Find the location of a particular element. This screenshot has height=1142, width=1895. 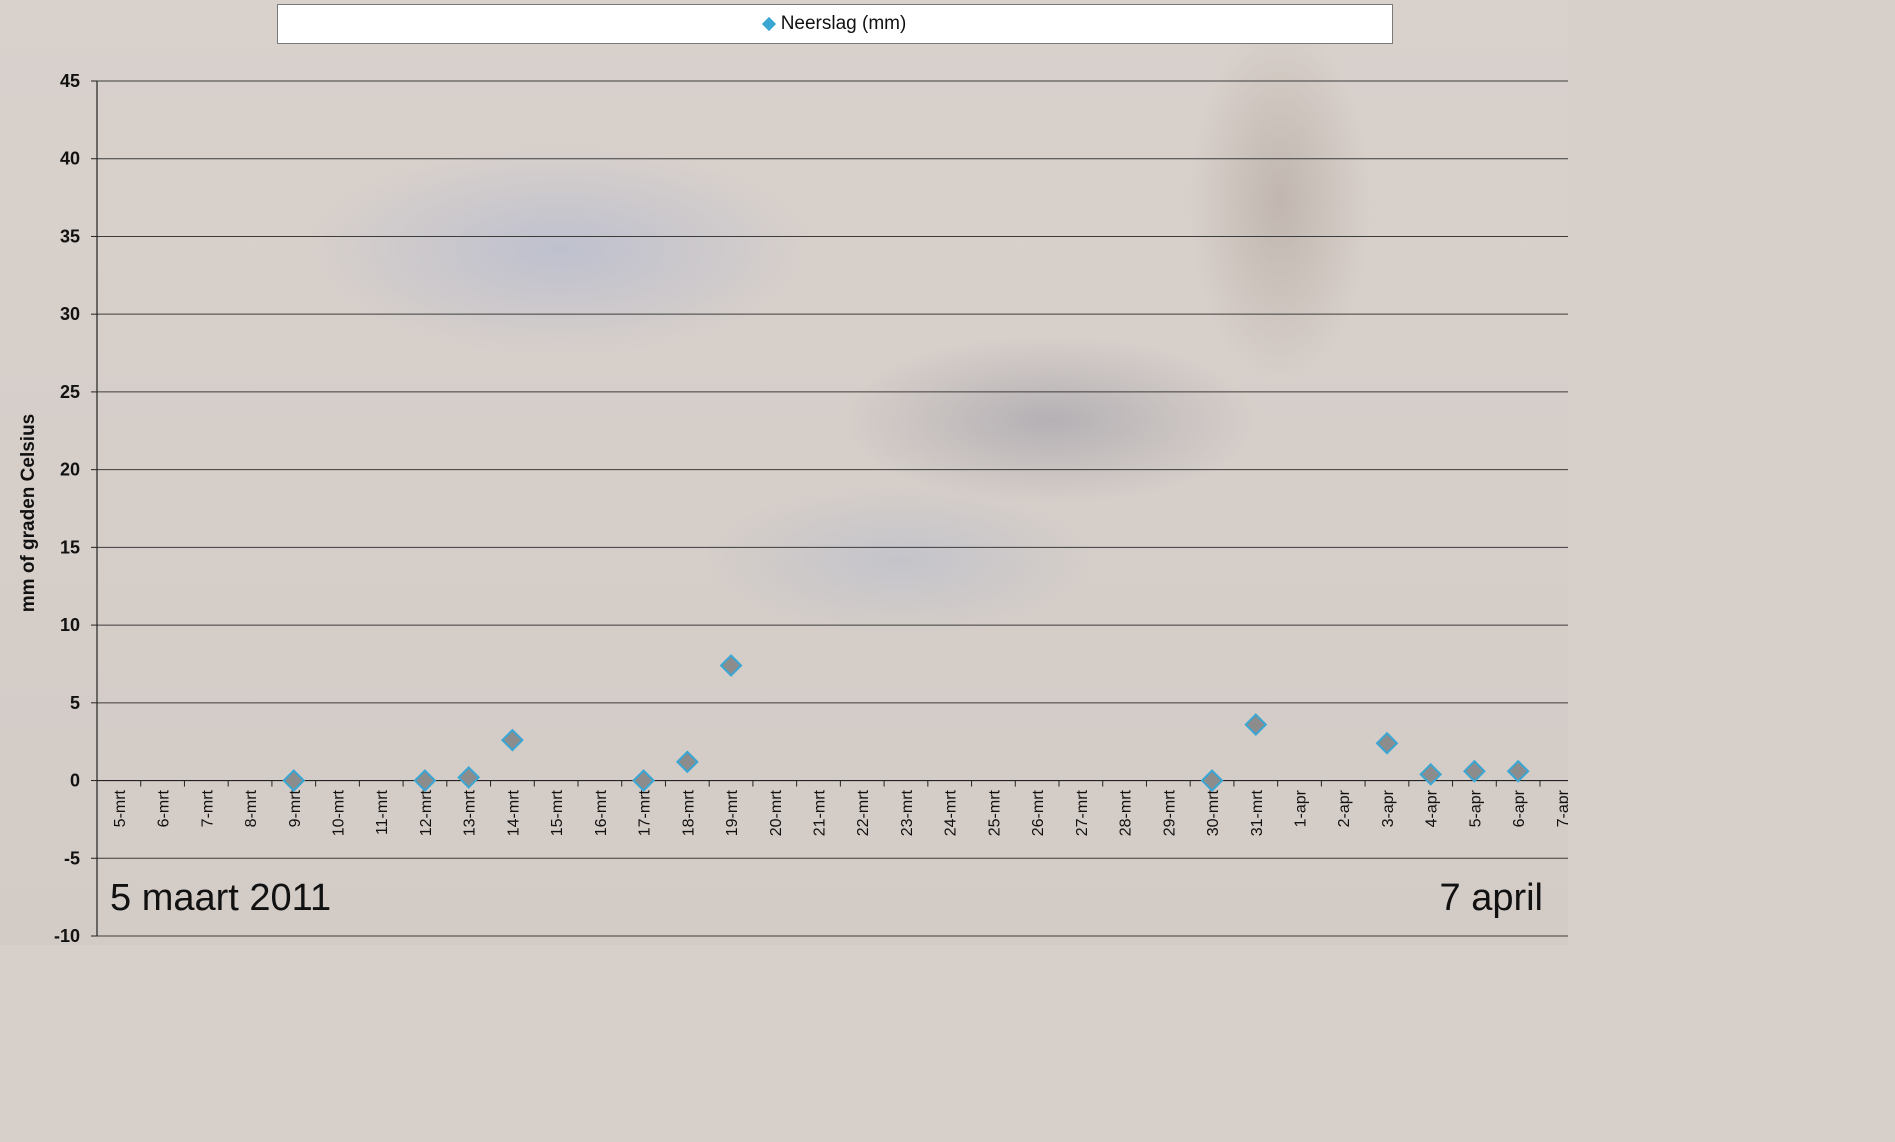

x-tick-label: 5-mrt is located at coordinates (120, 808).